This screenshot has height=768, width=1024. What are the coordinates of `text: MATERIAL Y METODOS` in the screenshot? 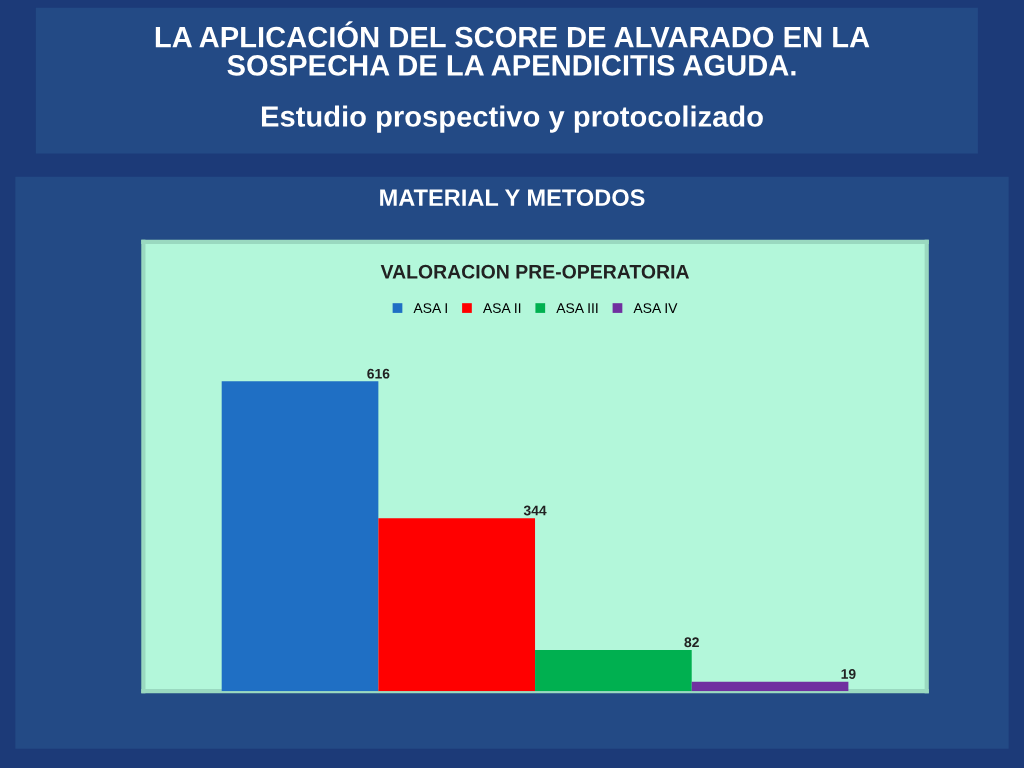 It's located at (512, 198).